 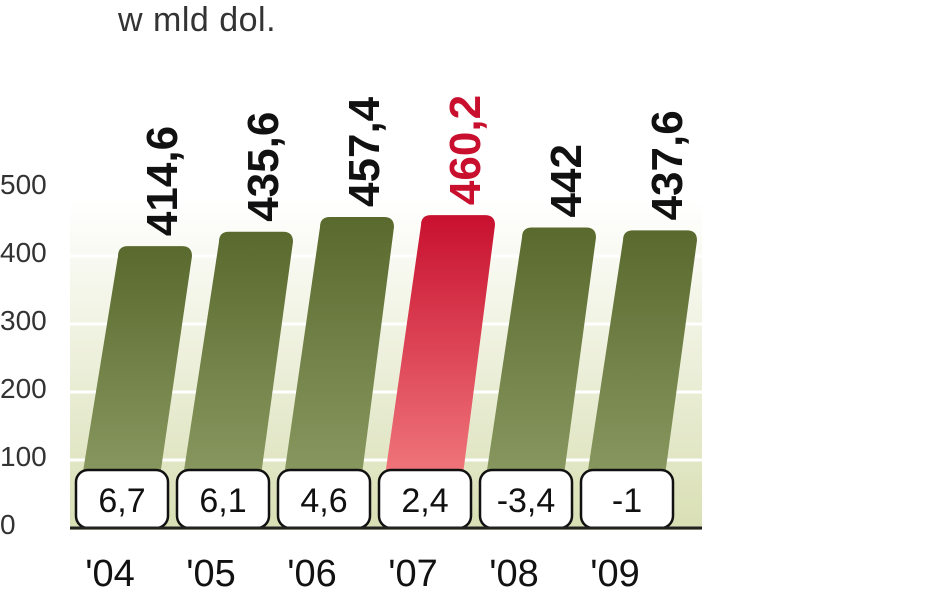 What do you see at coordinates (162, 181) in the screenshot?
I see `value-label: 414,6` at bounding box center [162, 181].